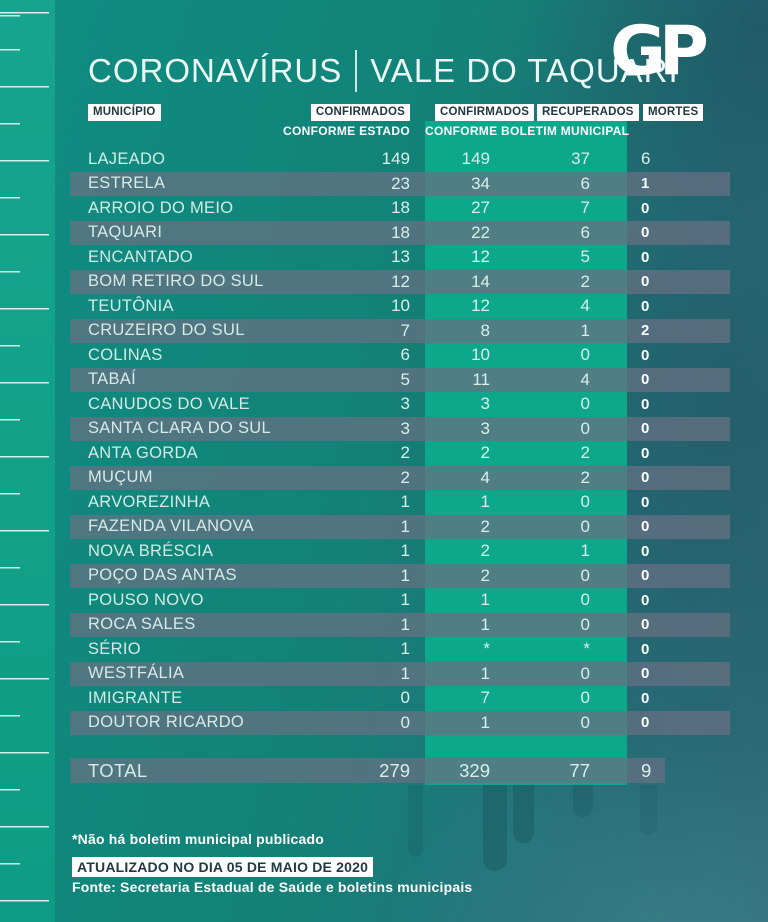 This screenshot has width=768, height=922. Describe the element at coordinates (151, 550) in the screenshot. I see `municipality-name: NOVA BRÉSCIA` at that location.